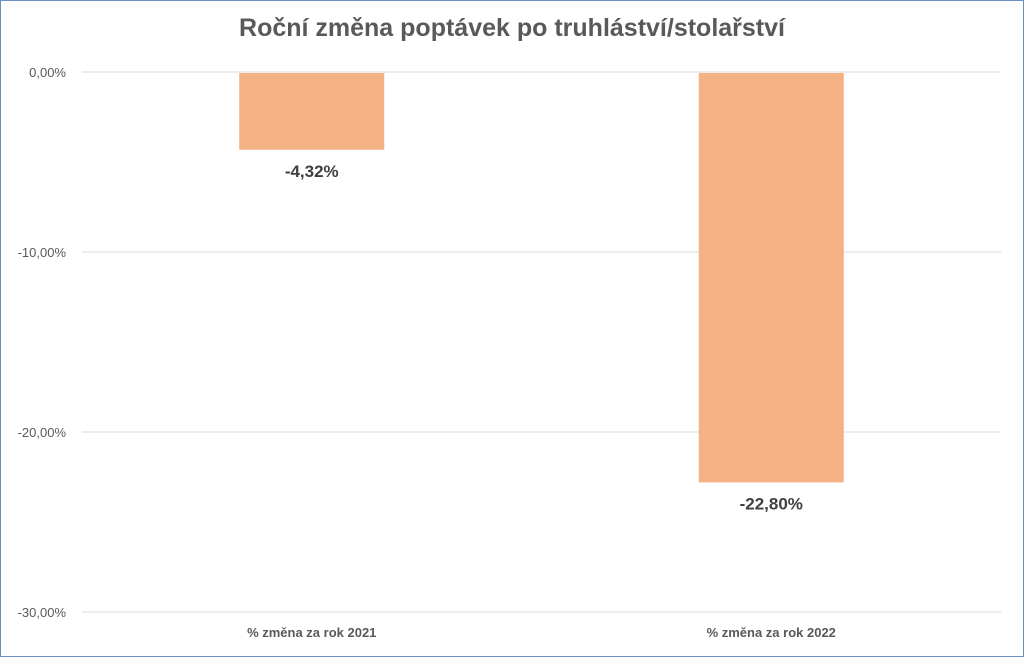  Describe the element at coordinates (42, 252) in the screenshot. I see `y-tick-label: -10,00%` at that location.